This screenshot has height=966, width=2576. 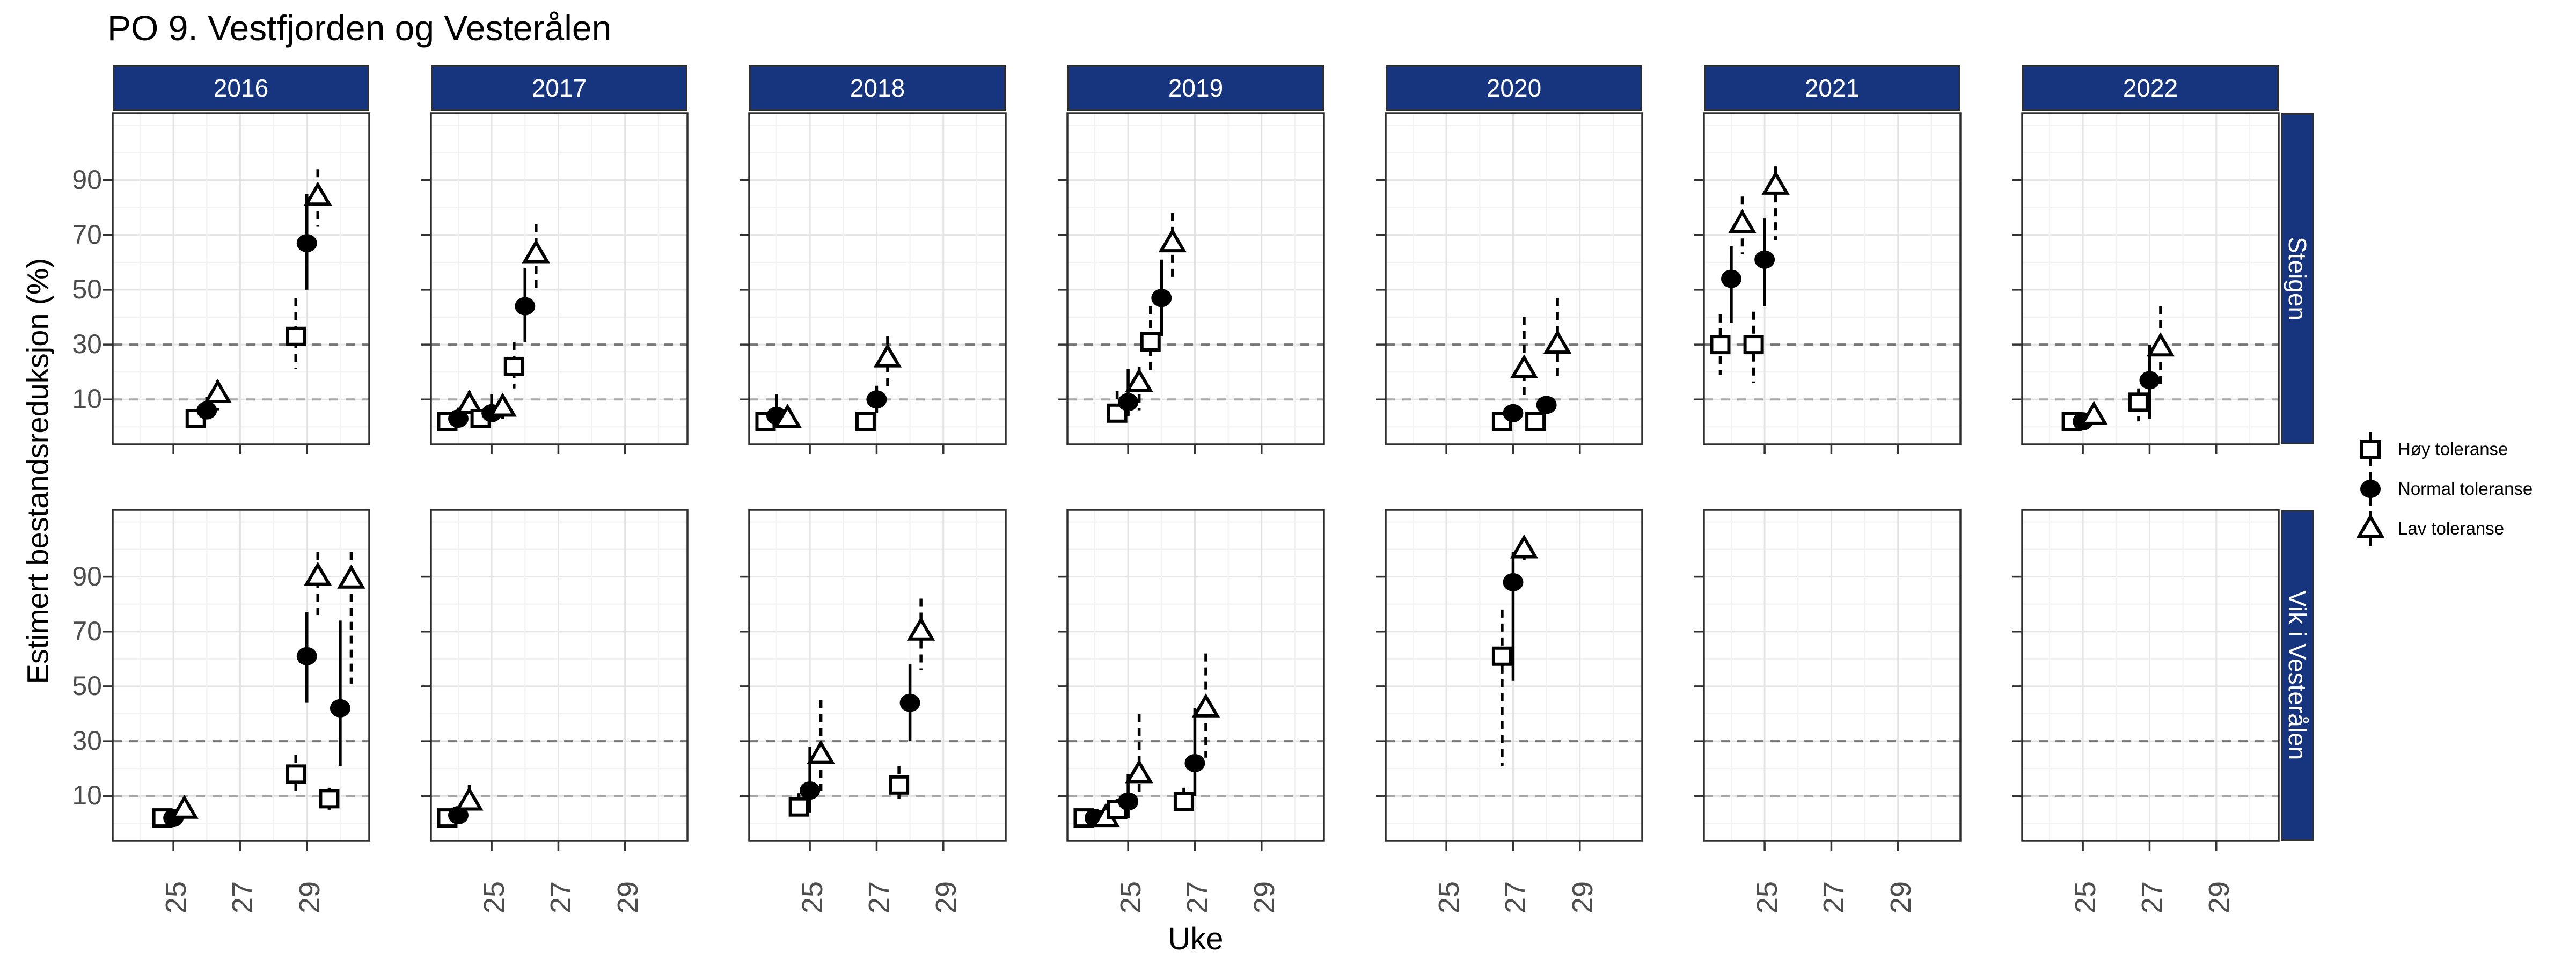 I want to click on panel-2018-steigen, so click(x=873, y=283).